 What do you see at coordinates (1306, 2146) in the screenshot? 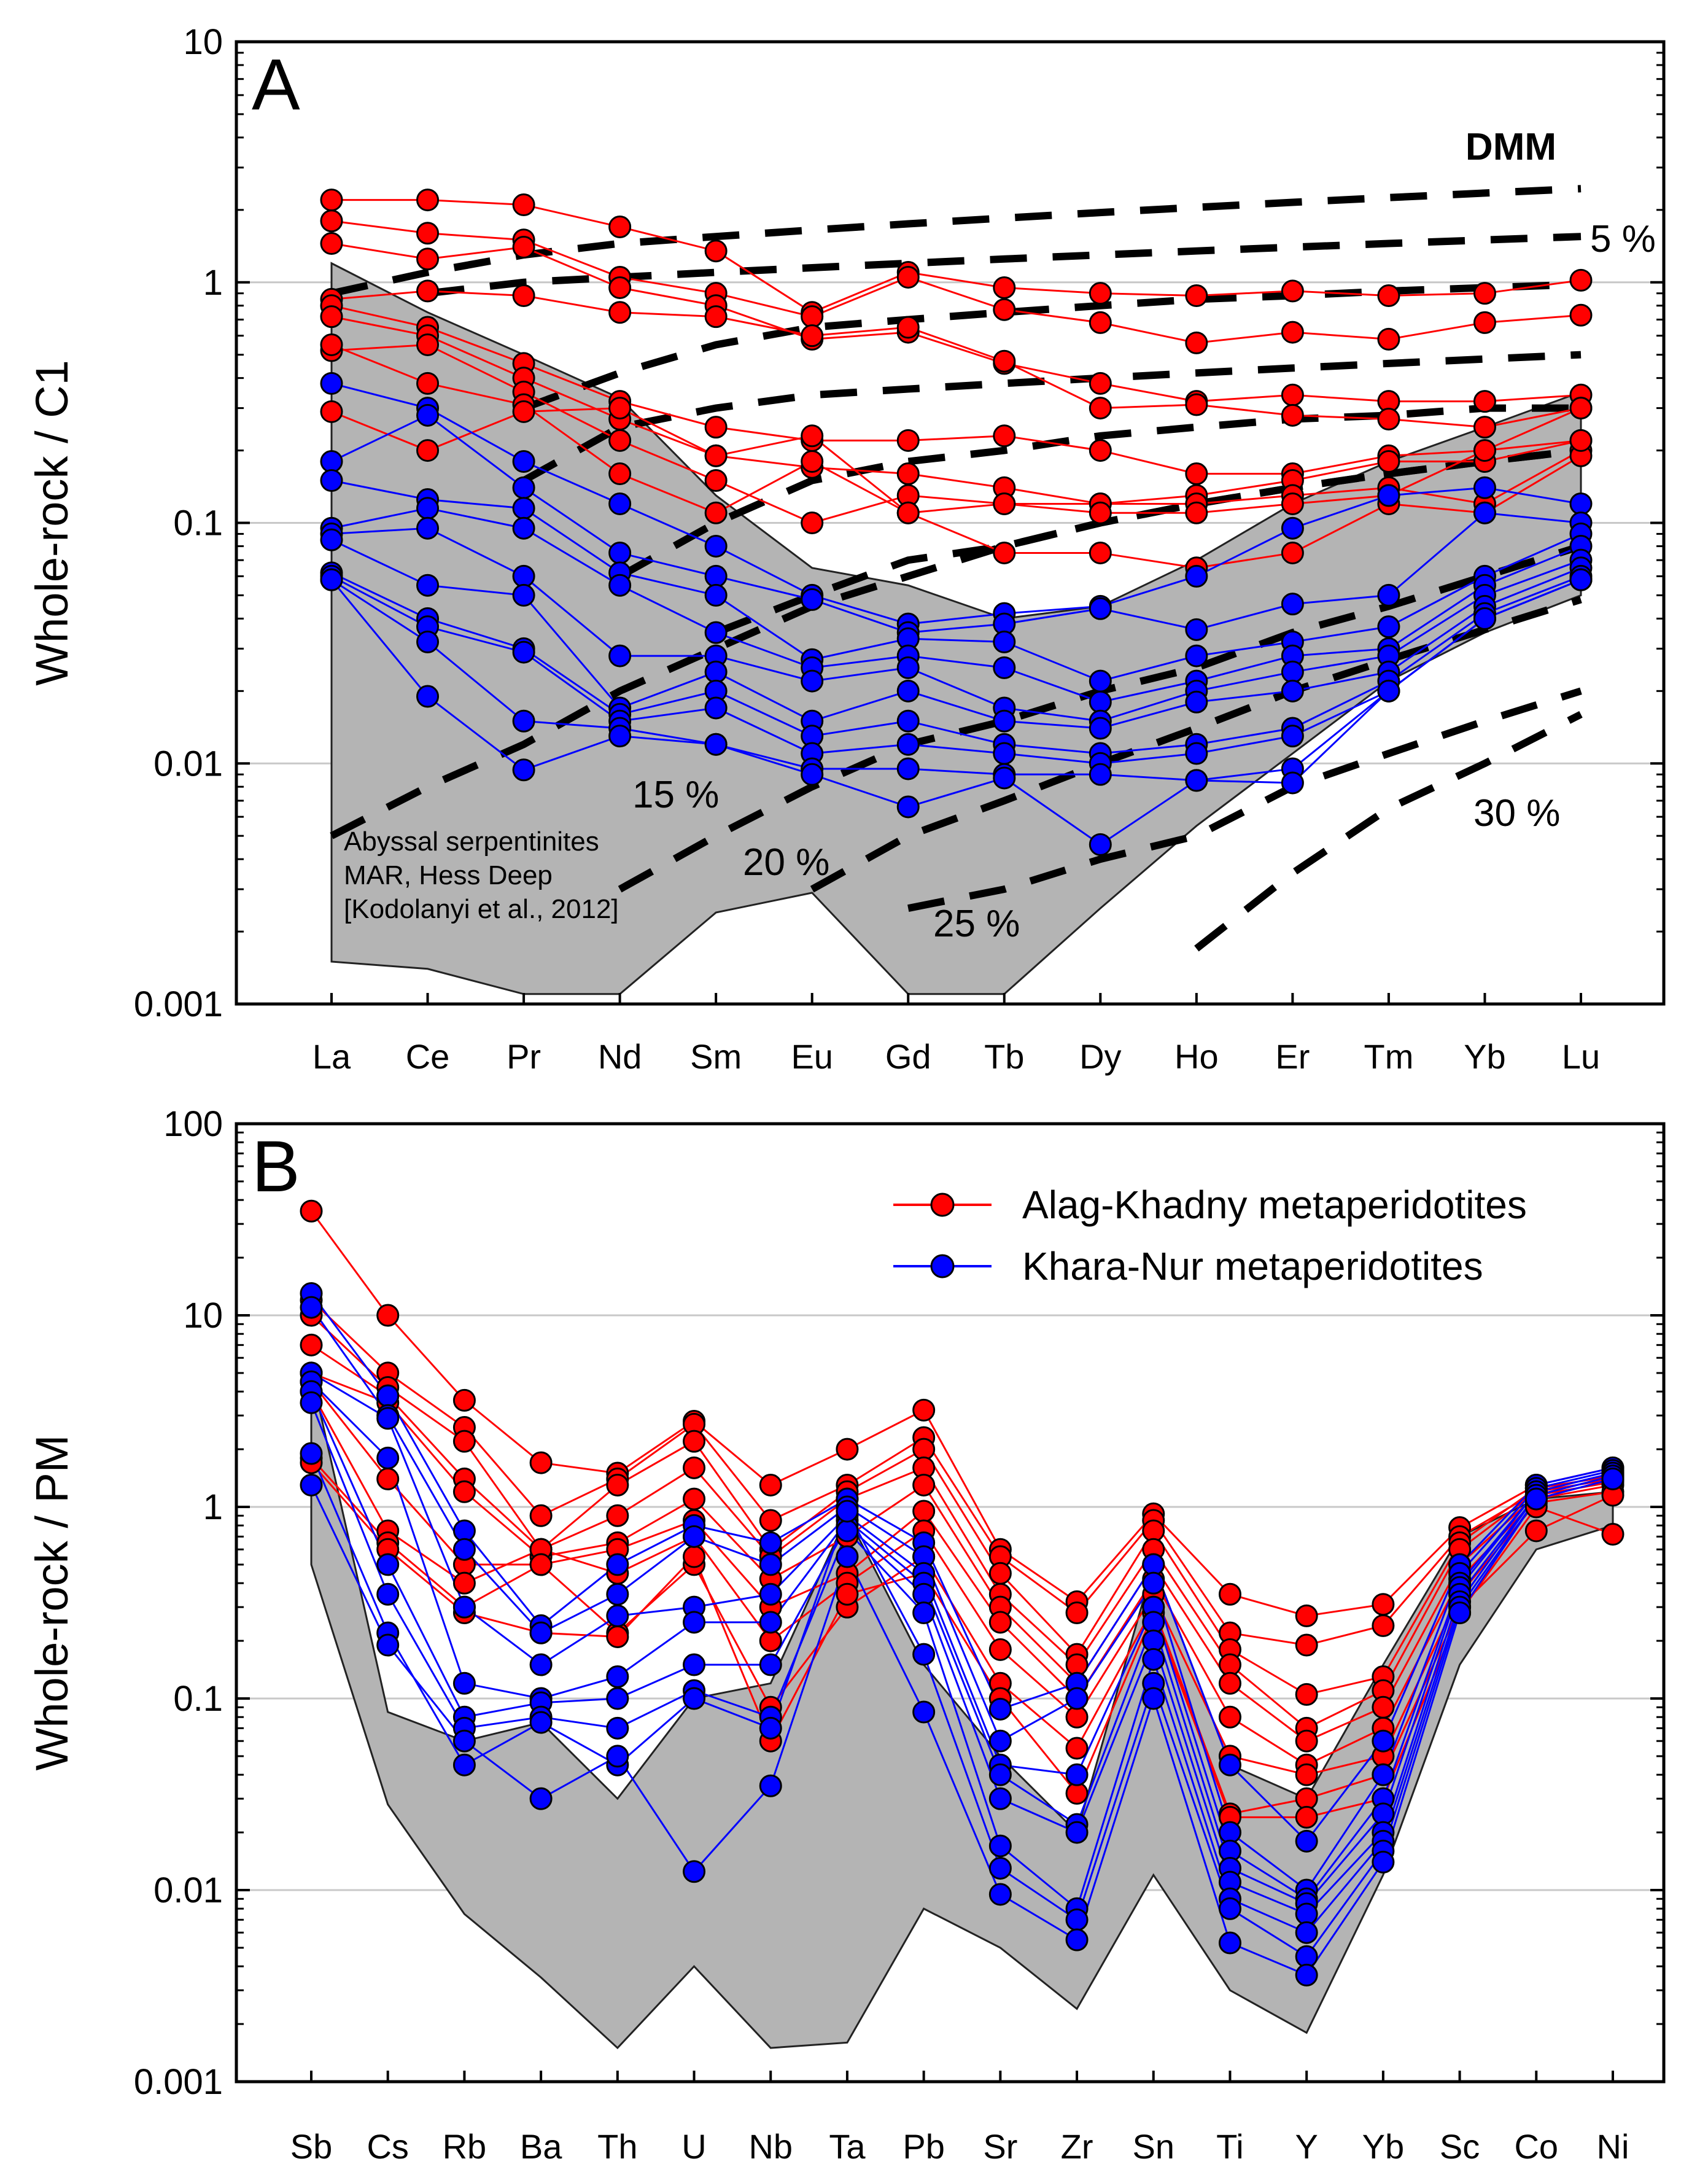
I see `x-category-label: Y` at bounding box center [1306, 2146].